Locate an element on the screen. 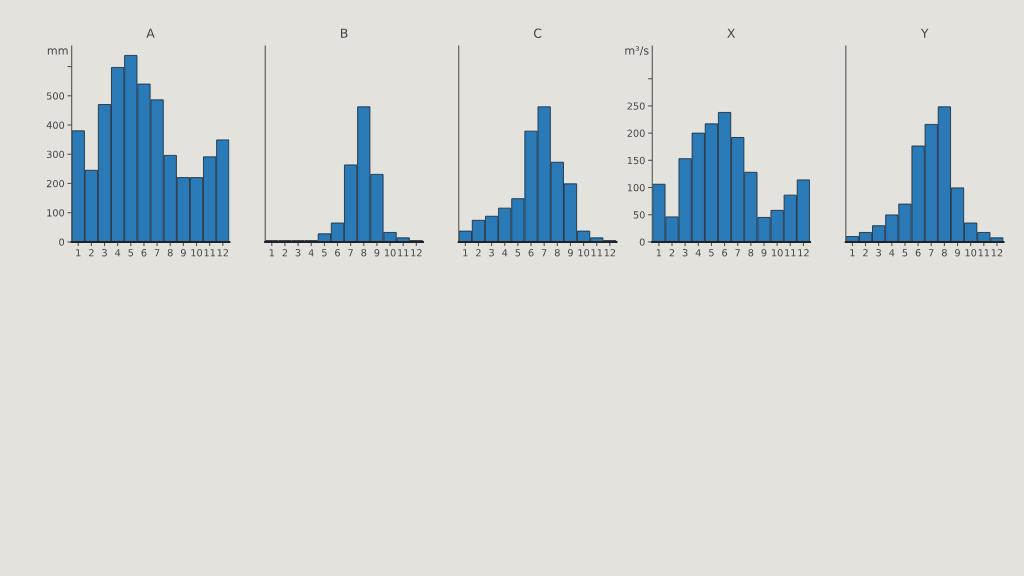  y-tick-label: 250 is located at coordinates (636, 106).